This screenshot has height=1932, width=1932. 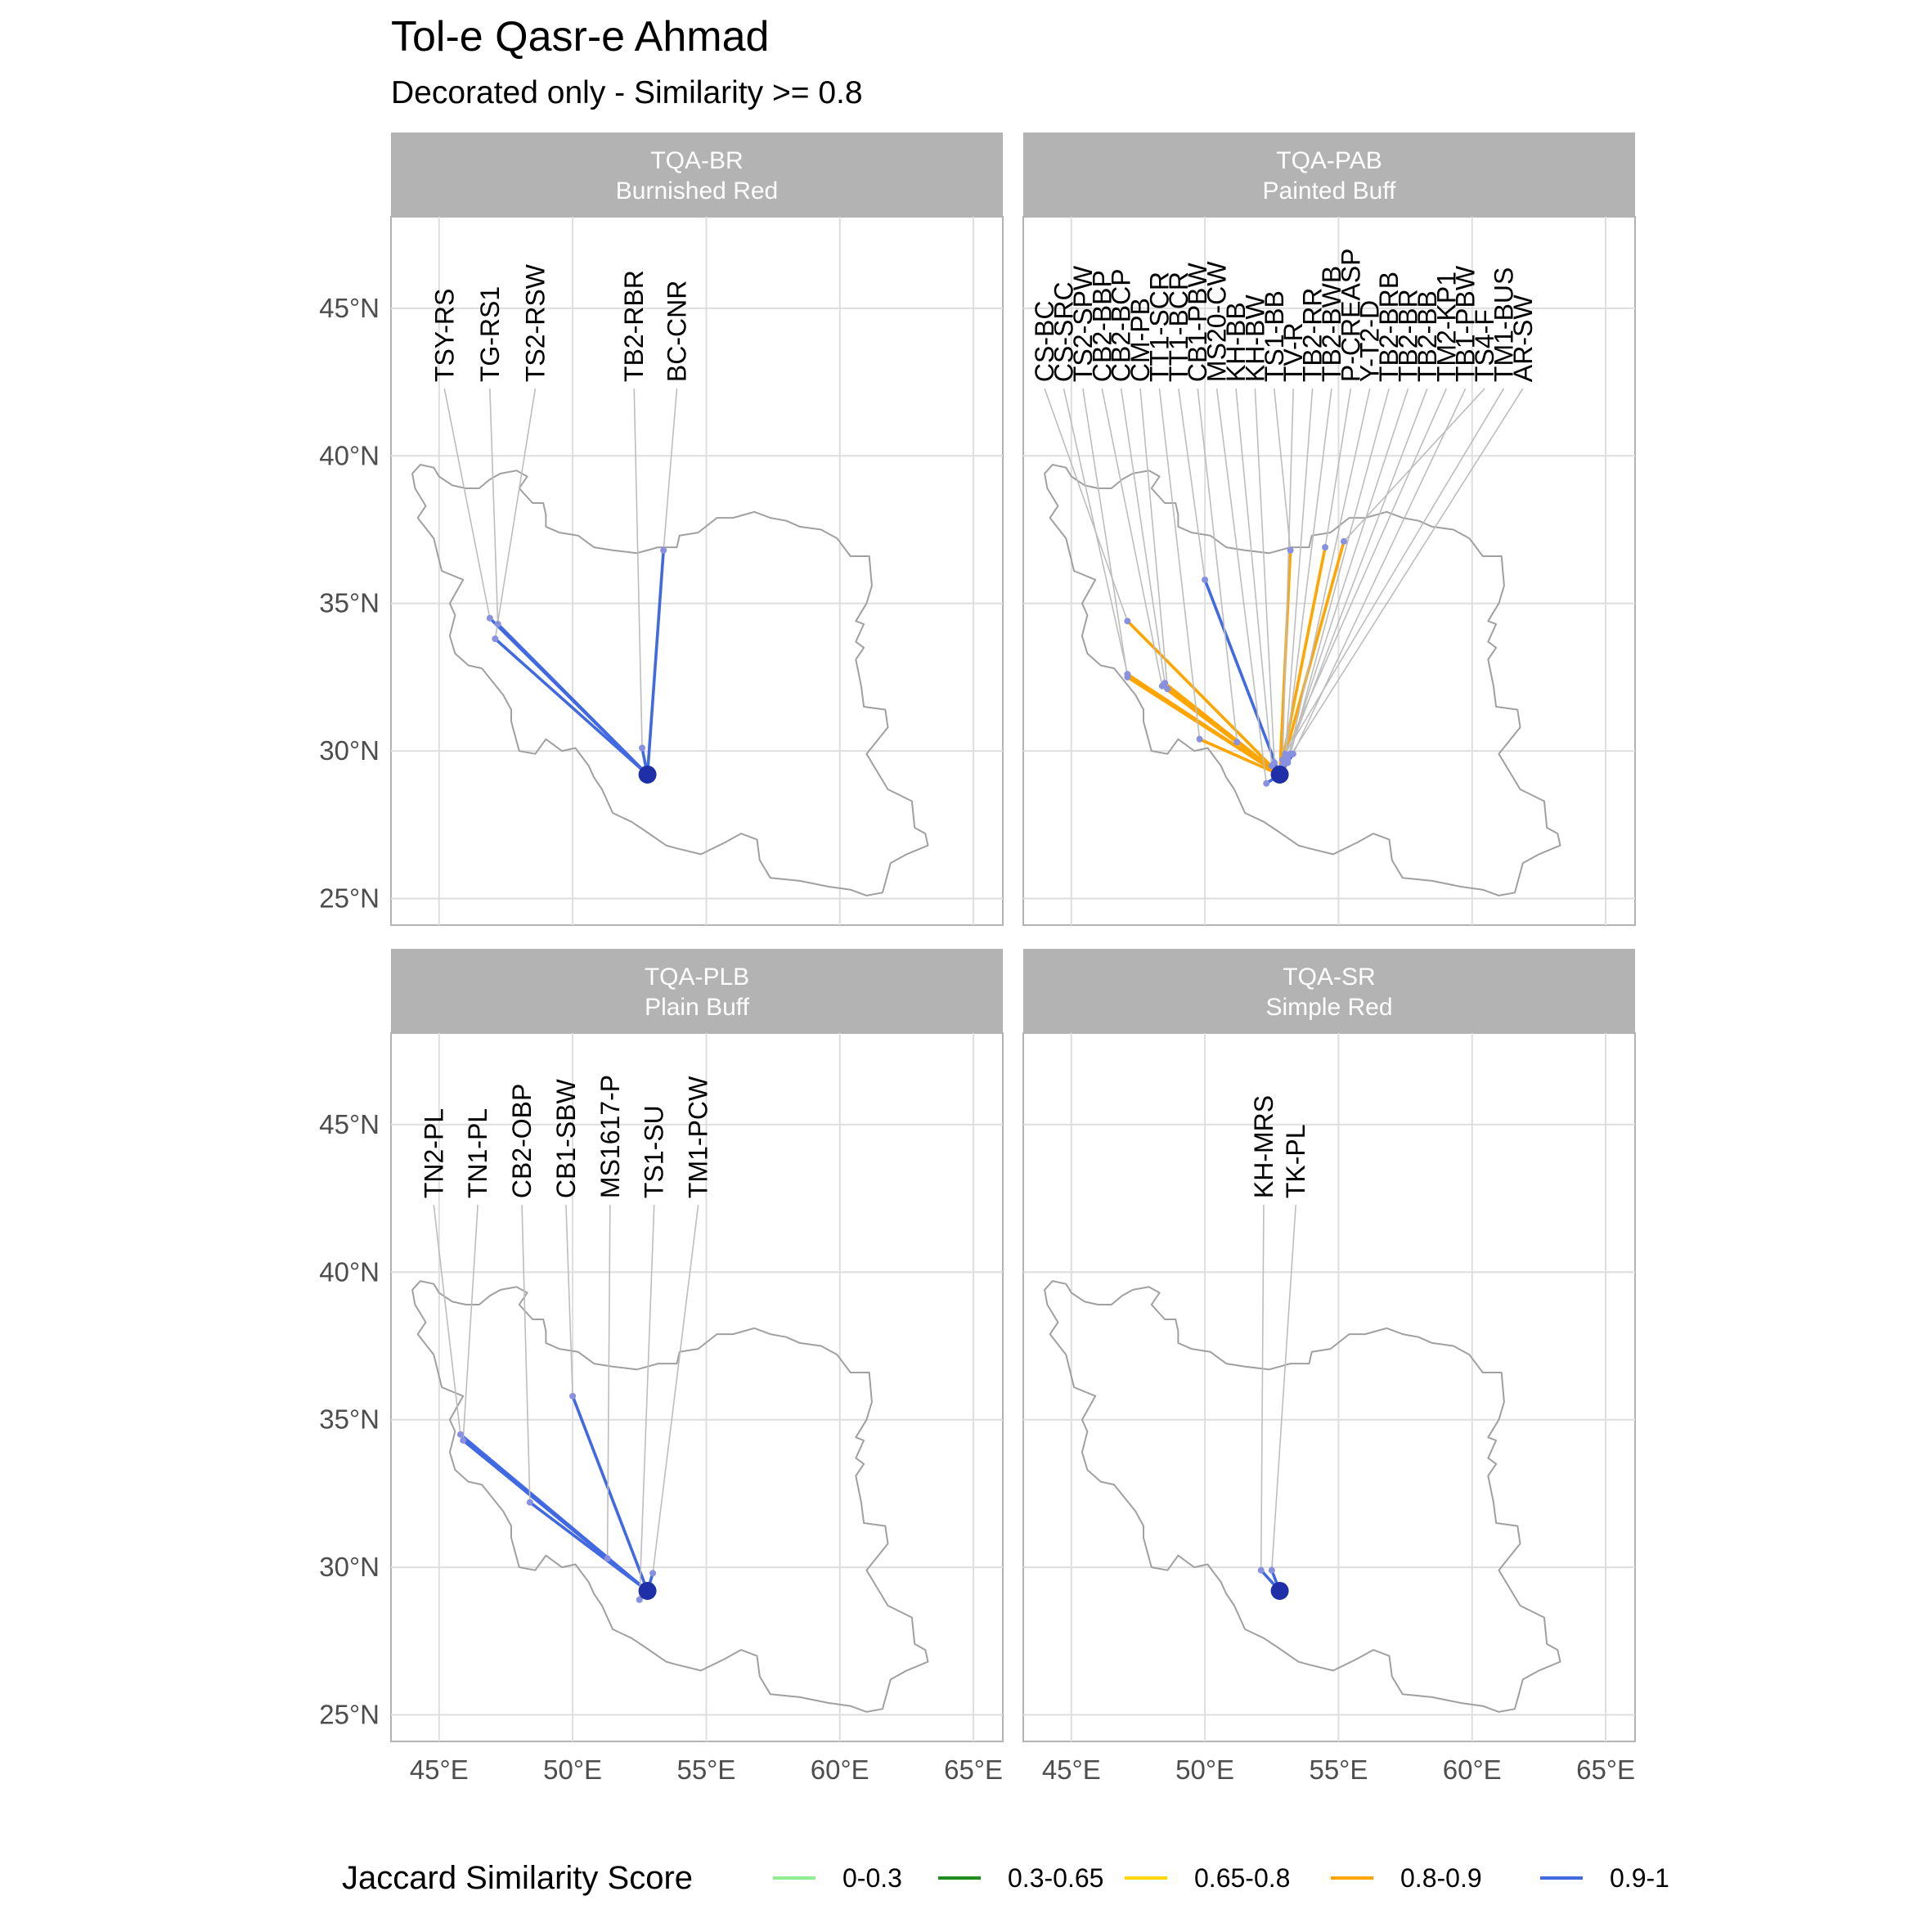 What do you see at coordinates (1255, 338) in the screenshot?
I see `site-label: KH-BW` at bounding box center [1255, 338].